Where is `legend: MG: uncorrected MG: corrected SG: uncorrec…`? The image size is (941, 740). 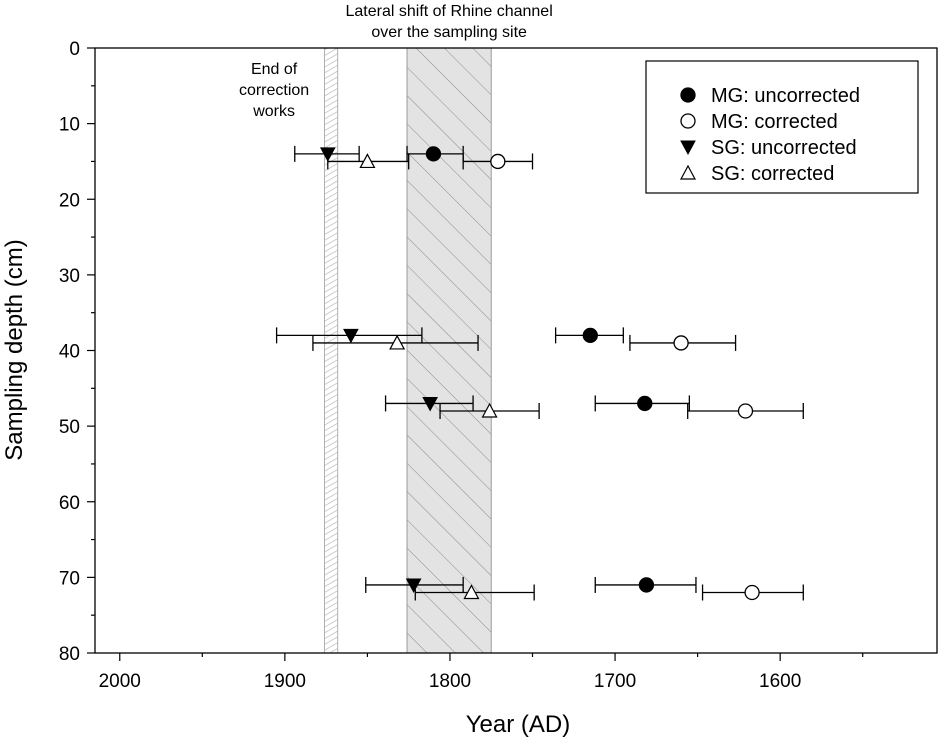
legend: MG: uncorrected MG: corrected SG: uncorrec… is located at coordinates (782, 127).